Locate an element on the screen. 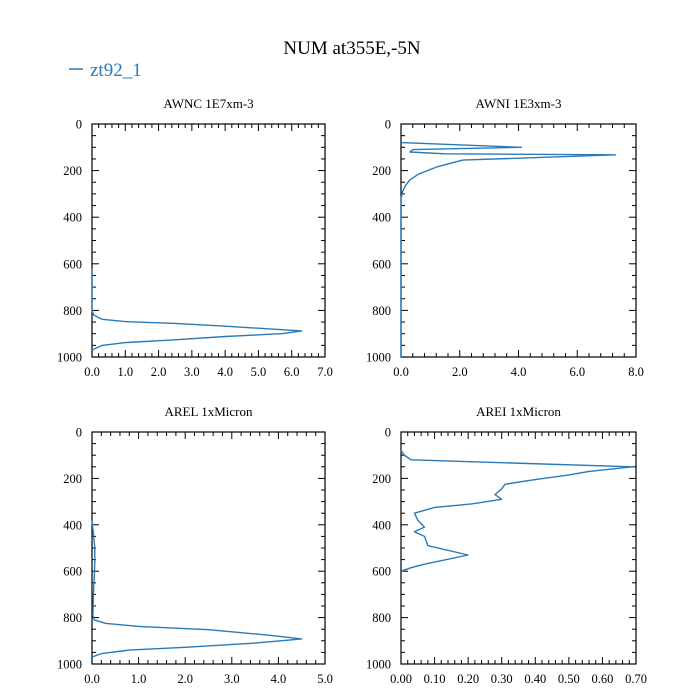 This screenshot has width=700, height=700. x-tick-label: 0.70 is located at coordinates (636, 679).